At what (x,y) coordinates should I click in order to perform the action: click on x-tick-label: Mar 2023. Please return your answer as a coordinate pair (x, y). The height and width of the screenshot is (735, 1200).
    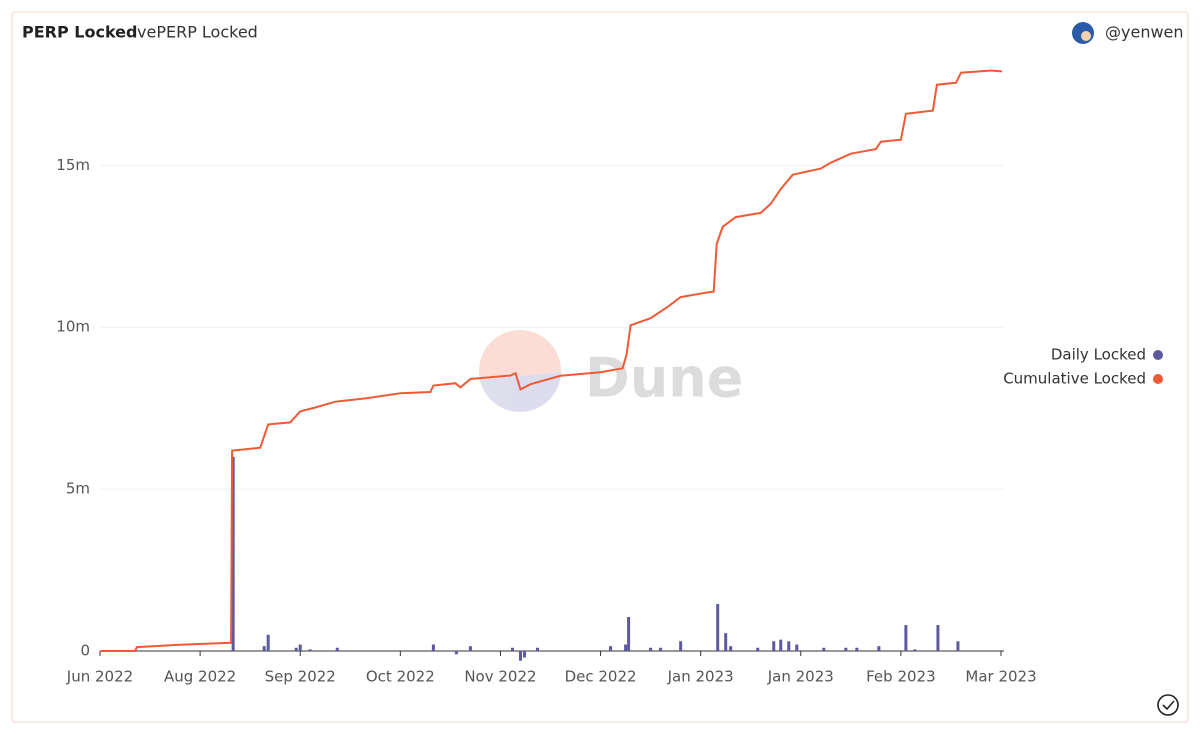
    Looking at the image, I should click on (1000, 677).